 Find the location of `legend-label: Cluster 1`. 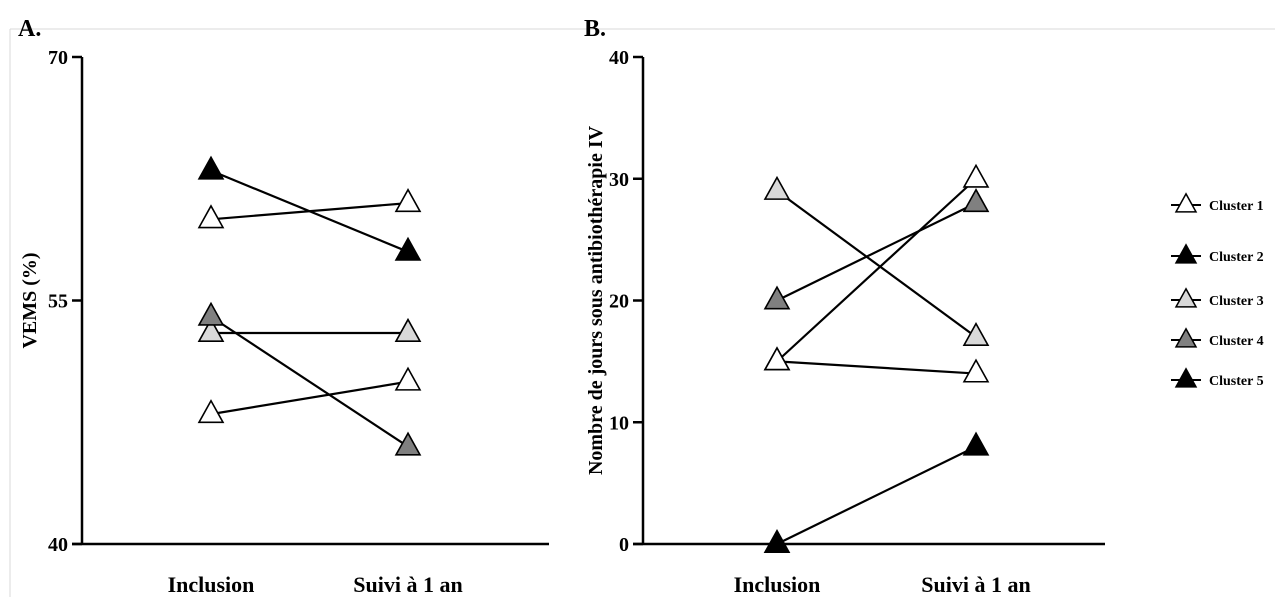

legend-label: Cluster 1 is located at coordinates (1236, 206).